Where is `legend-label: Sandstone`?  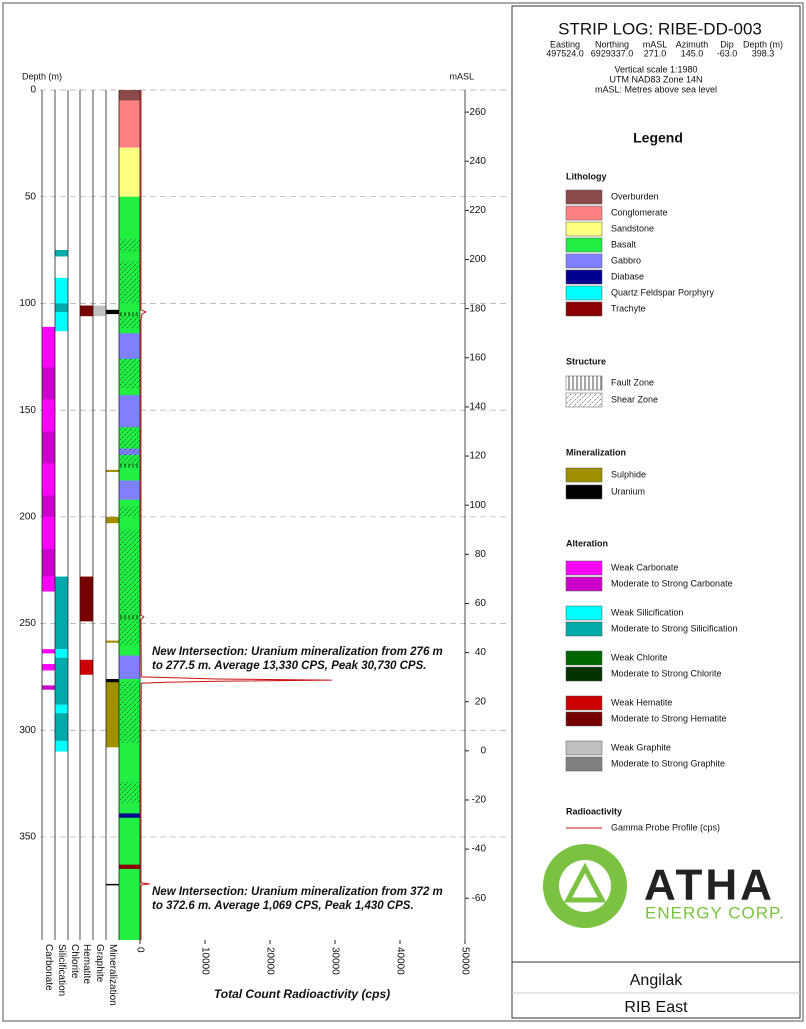
legend-label: Sandstone is located at coordinates (632, 228).